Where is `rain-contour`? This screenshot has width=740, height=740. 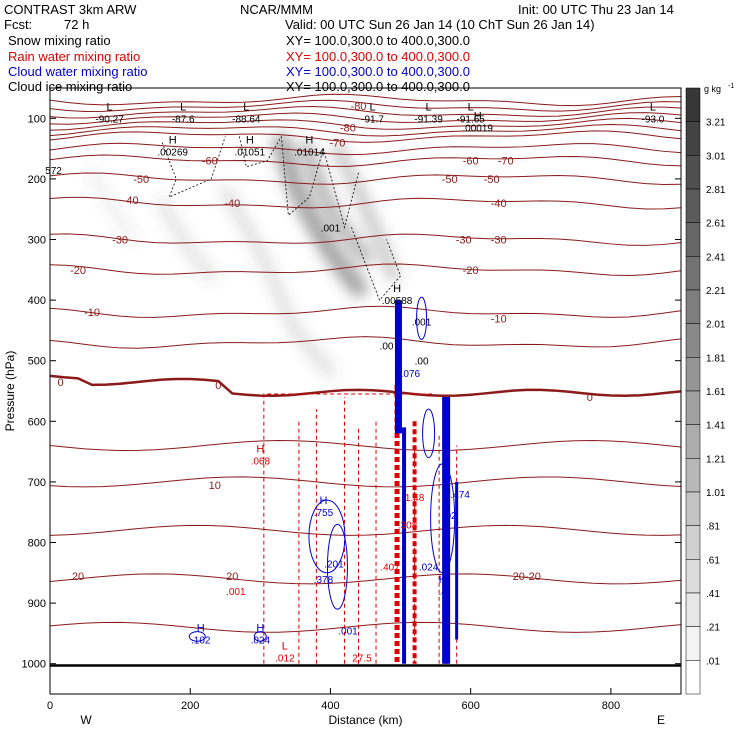
rain-contour is located at coordinates (348, 528).